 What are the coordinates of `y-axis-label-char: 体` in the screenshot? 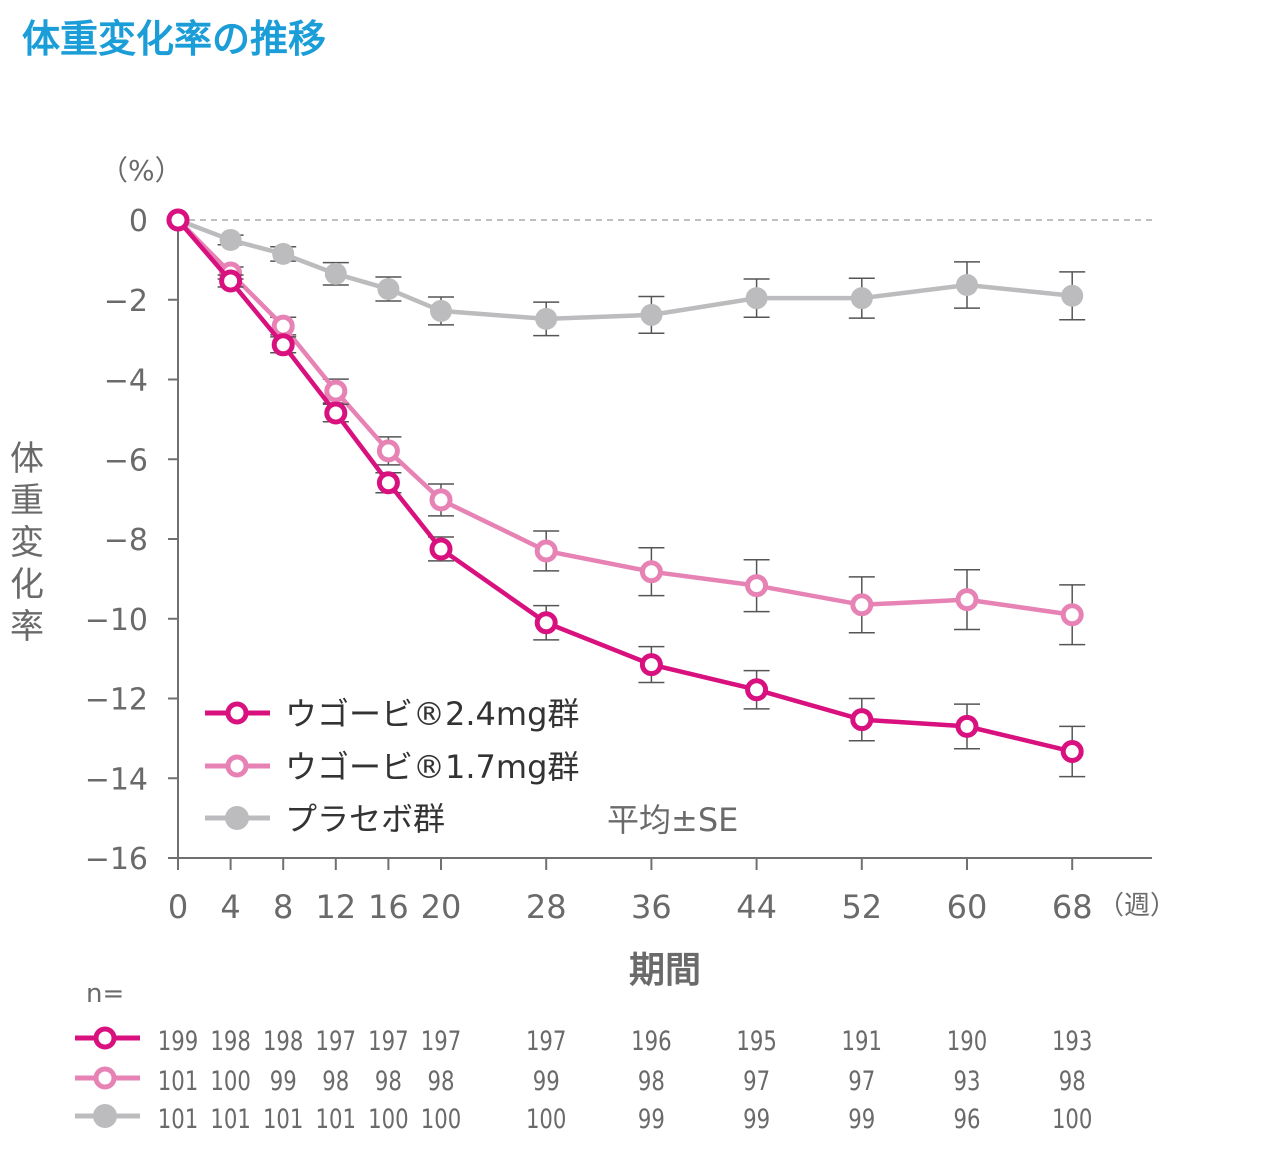 It's located at (27, 459).